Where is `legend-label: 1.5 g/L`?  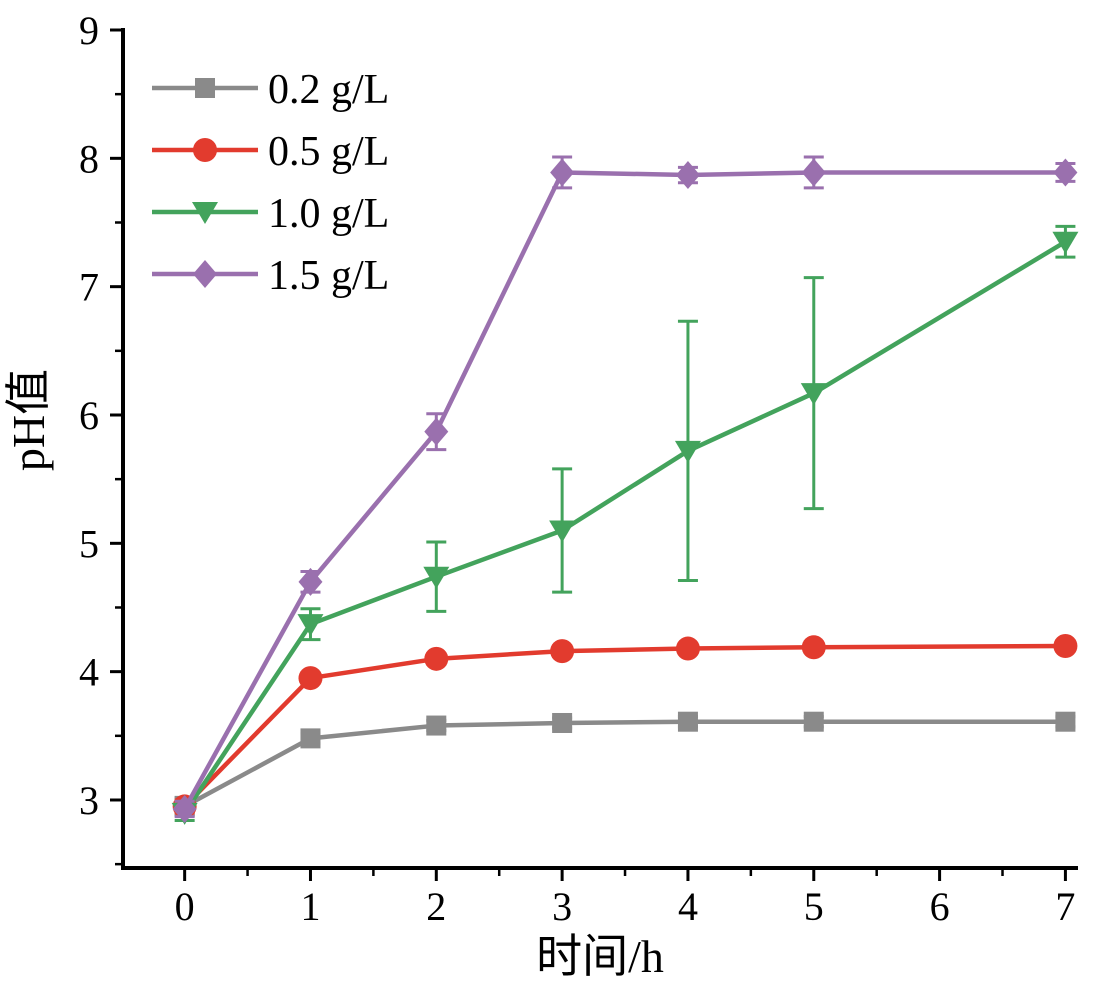
legend-label: 1.5 g/L is located at coordinates (328, 276).